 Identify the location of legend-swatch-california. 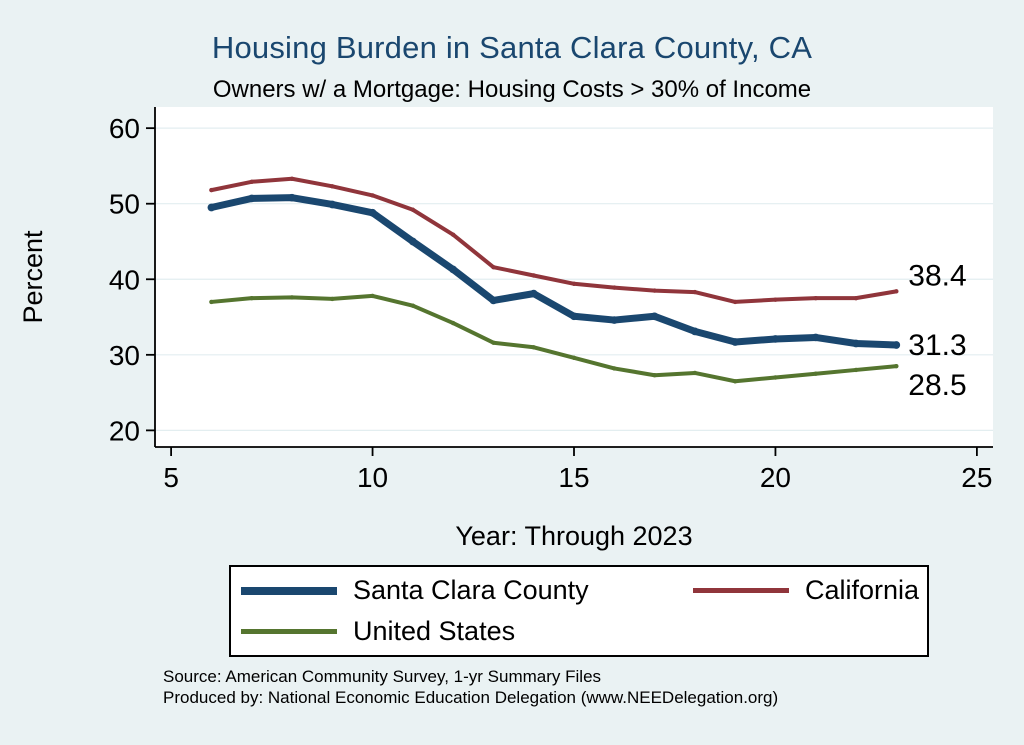
(741, 590).